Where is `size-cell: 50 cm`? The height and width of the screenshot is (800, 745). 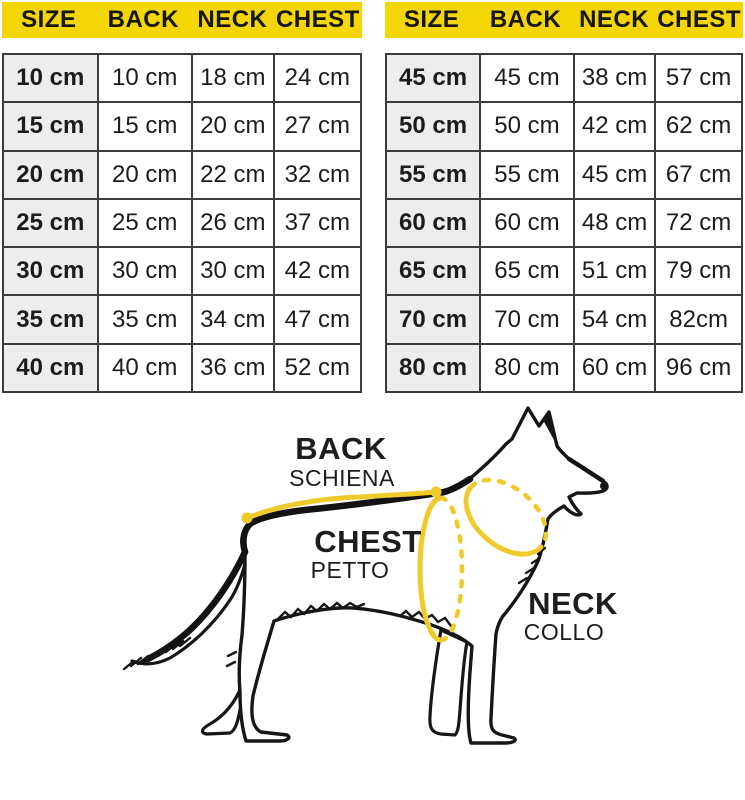 size-cell: 50 cm is located at coordinates (433, 126).